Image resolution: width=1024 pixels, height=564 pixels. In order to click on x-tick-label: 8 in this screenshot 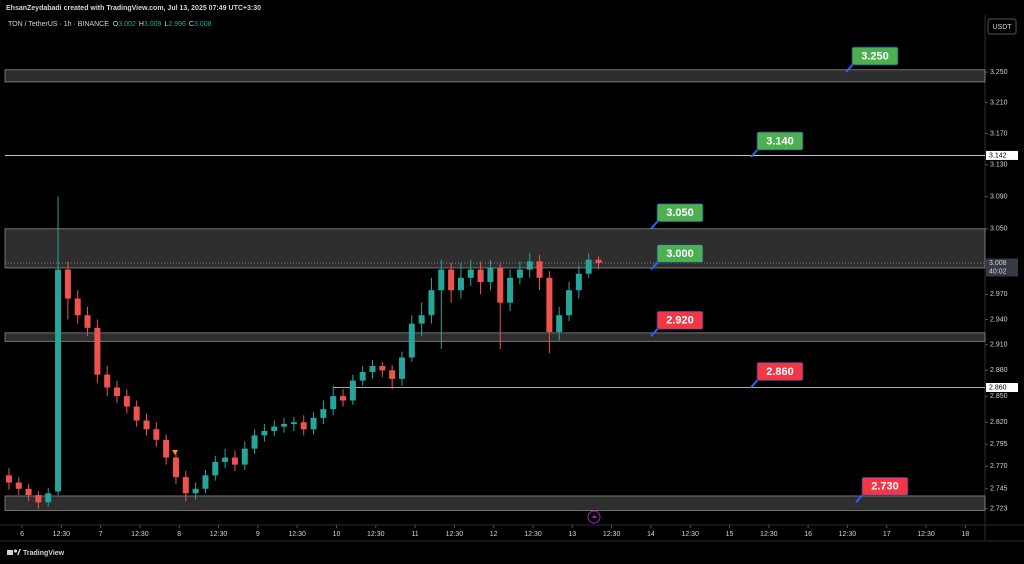, I will do `click(179, 534)`.